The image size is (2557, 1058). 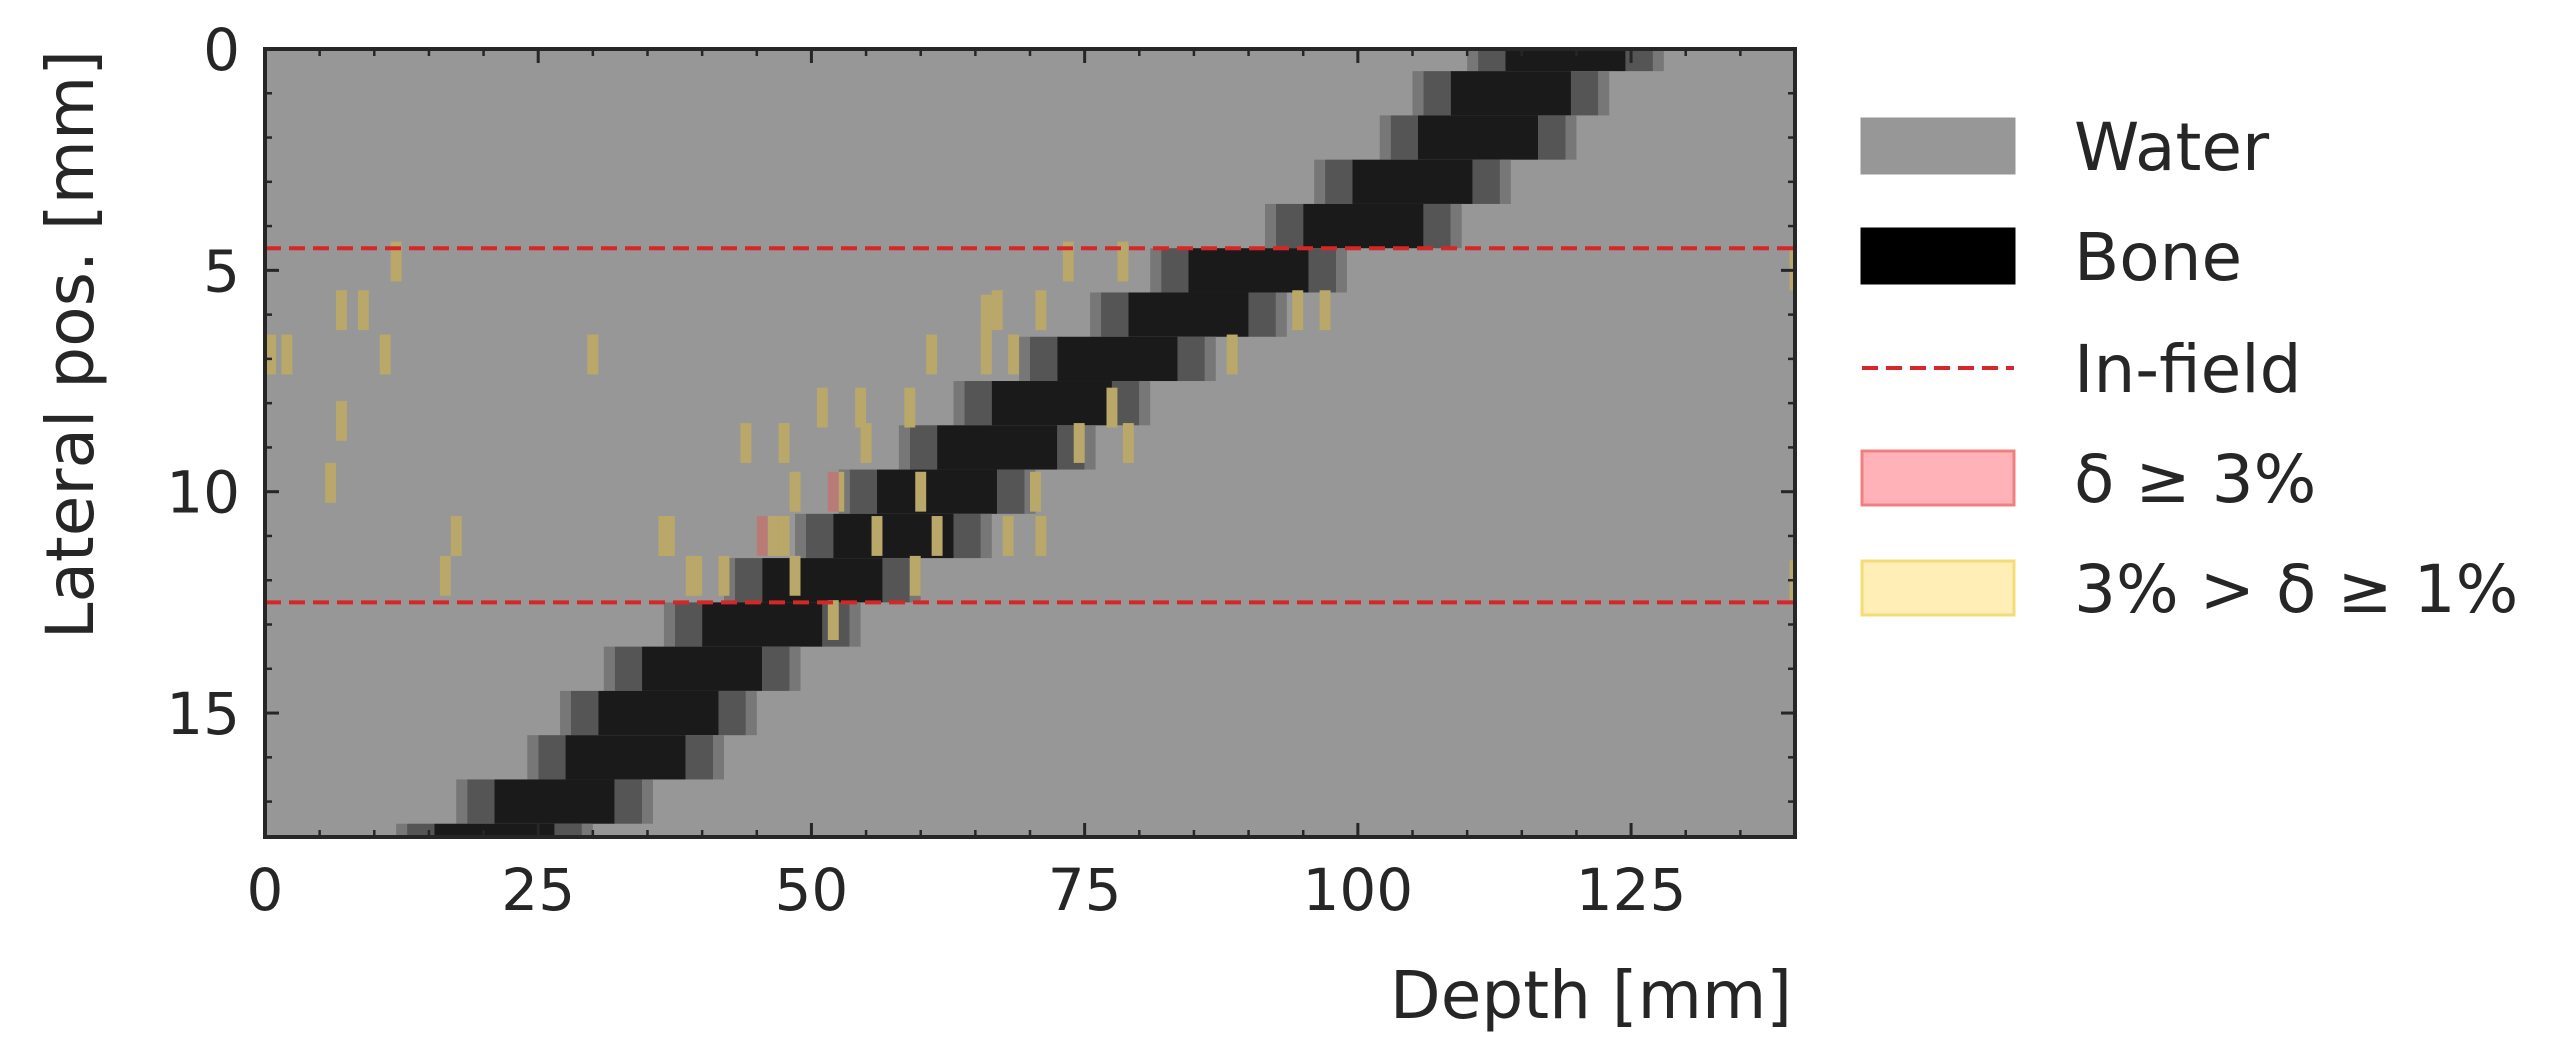 What do you see at coordinates (265, 890) in the screenshot?
I see `x-tick-label: 0` at bounding box center [265, 890].